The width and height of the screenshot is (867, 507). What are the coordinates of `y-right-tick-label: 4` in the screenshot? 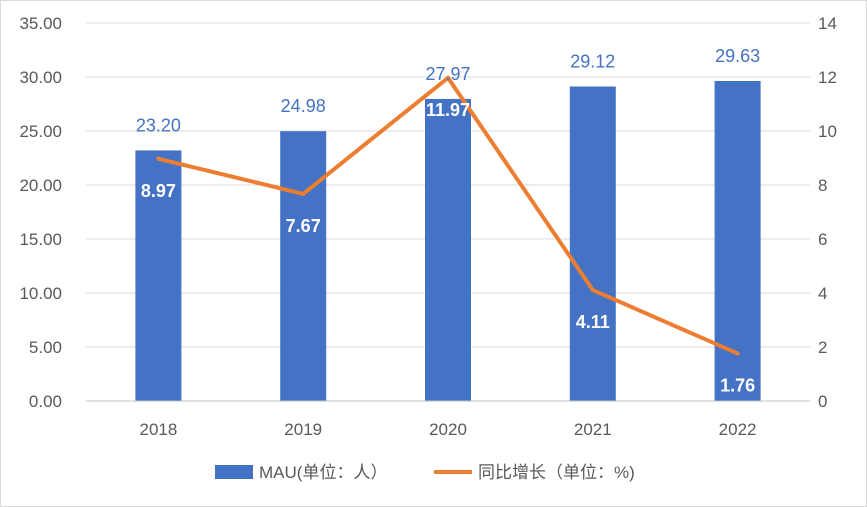 It's located at (822, 293).